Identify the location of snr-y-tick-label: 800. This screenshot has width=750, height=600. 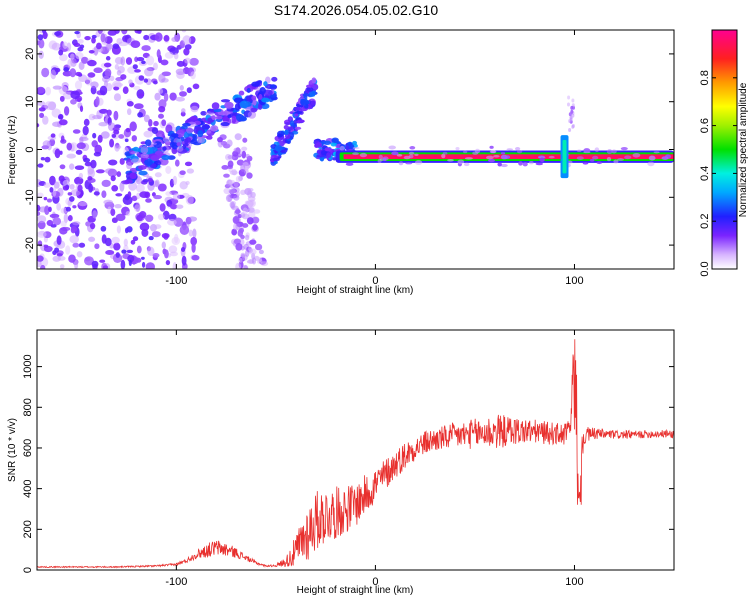
(28, 407).